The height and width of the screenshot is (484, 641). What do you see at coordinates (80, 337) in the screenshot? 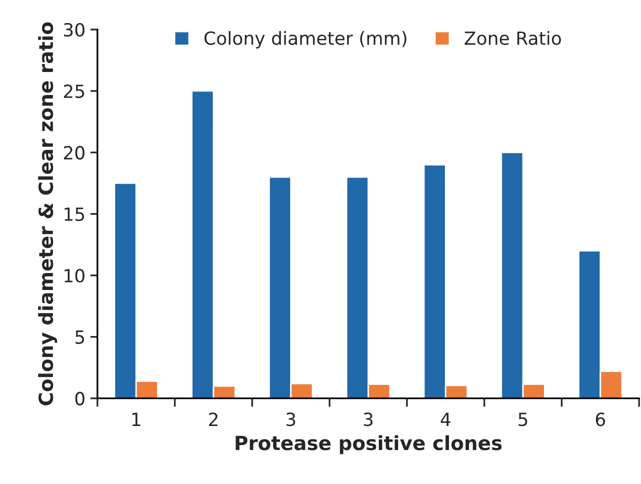
I see `y-tick-label: 5` at bounding box center [80, 337].